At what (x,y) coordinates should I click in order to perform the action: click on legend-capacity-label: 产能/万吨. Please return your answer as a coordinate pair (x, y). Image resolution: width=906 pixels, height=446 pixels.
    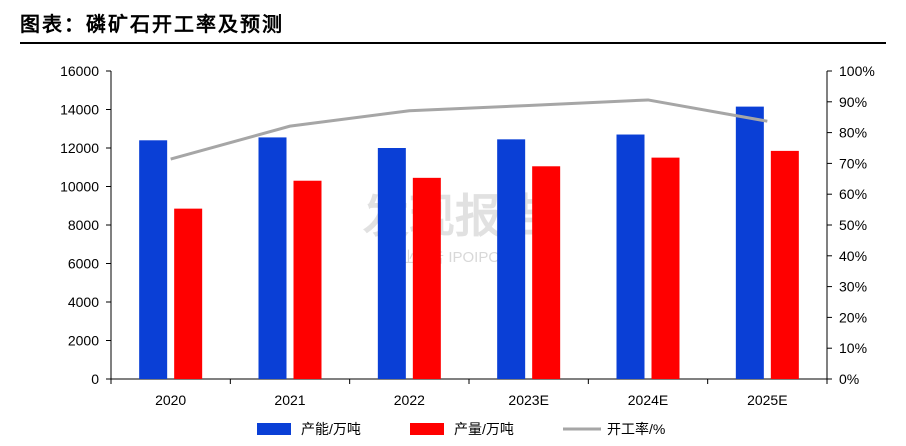
    Looking at the image, I should click on (331, 429).